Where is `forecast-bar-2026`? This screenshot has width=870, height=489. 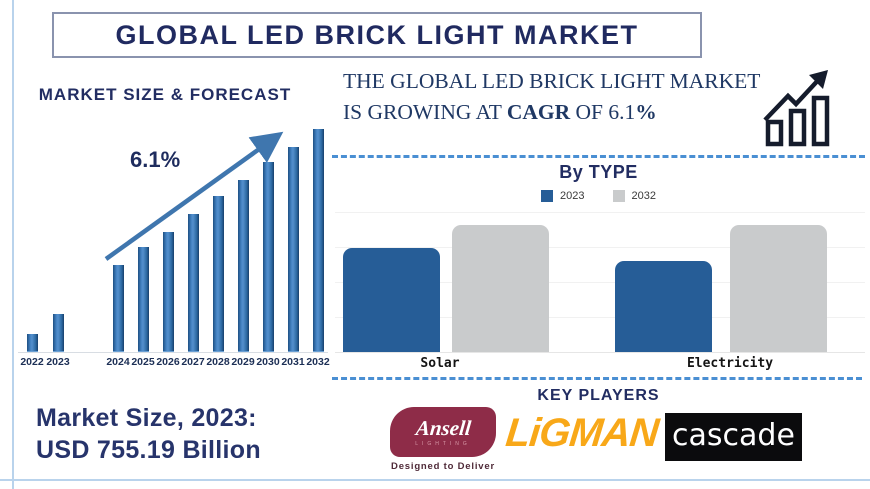 forecast-bar-2026 is located at coordinates (168, 291).